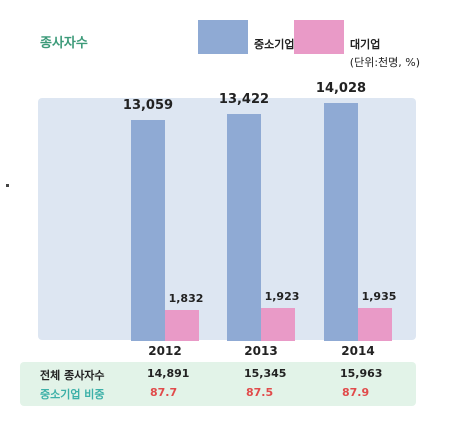  What do you see at coordinates (165, 351) in the screenshot?
I see `year-label-2012: 2012` at bounding box center [165, 351].